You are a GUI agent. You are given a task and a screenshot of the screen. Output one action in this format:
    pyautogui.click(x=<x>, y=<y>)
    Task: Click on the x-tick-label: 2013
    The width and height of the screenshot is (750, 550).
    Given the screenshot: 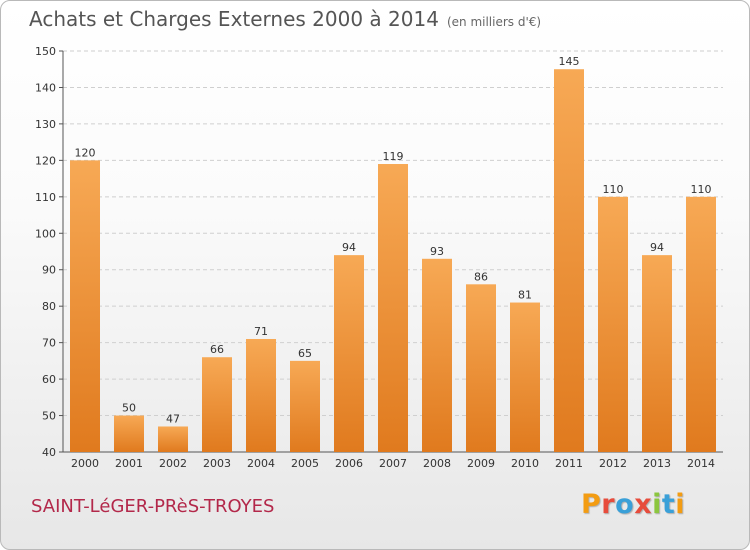 What is the action you would take?
    pyautogui.click(x=657, y=463)
    